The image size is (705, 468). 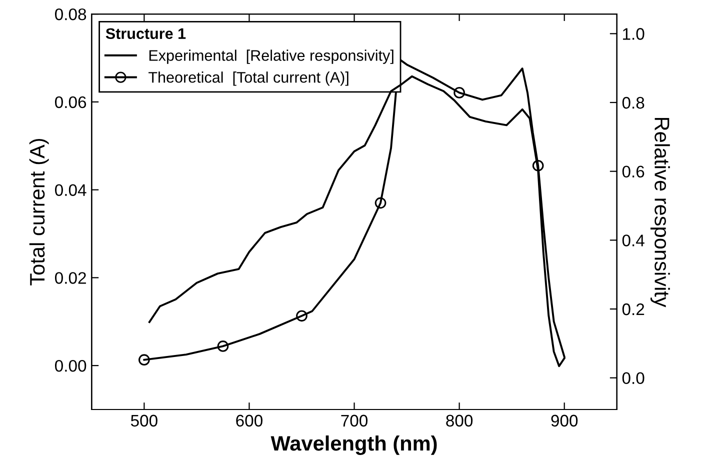 I want to click on y2-tick-label: 1.0, so click(x=633, y=34).